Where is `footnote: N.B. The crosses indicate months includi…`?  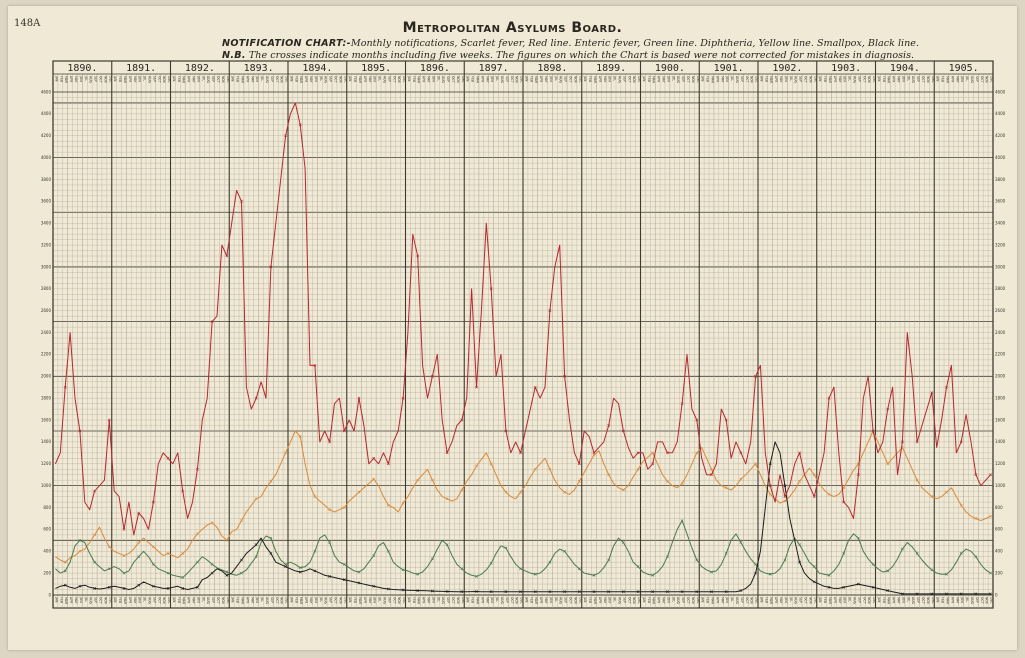
footnote: N.B. The crosses indicate months includi… is located at coordinates (568, 55).